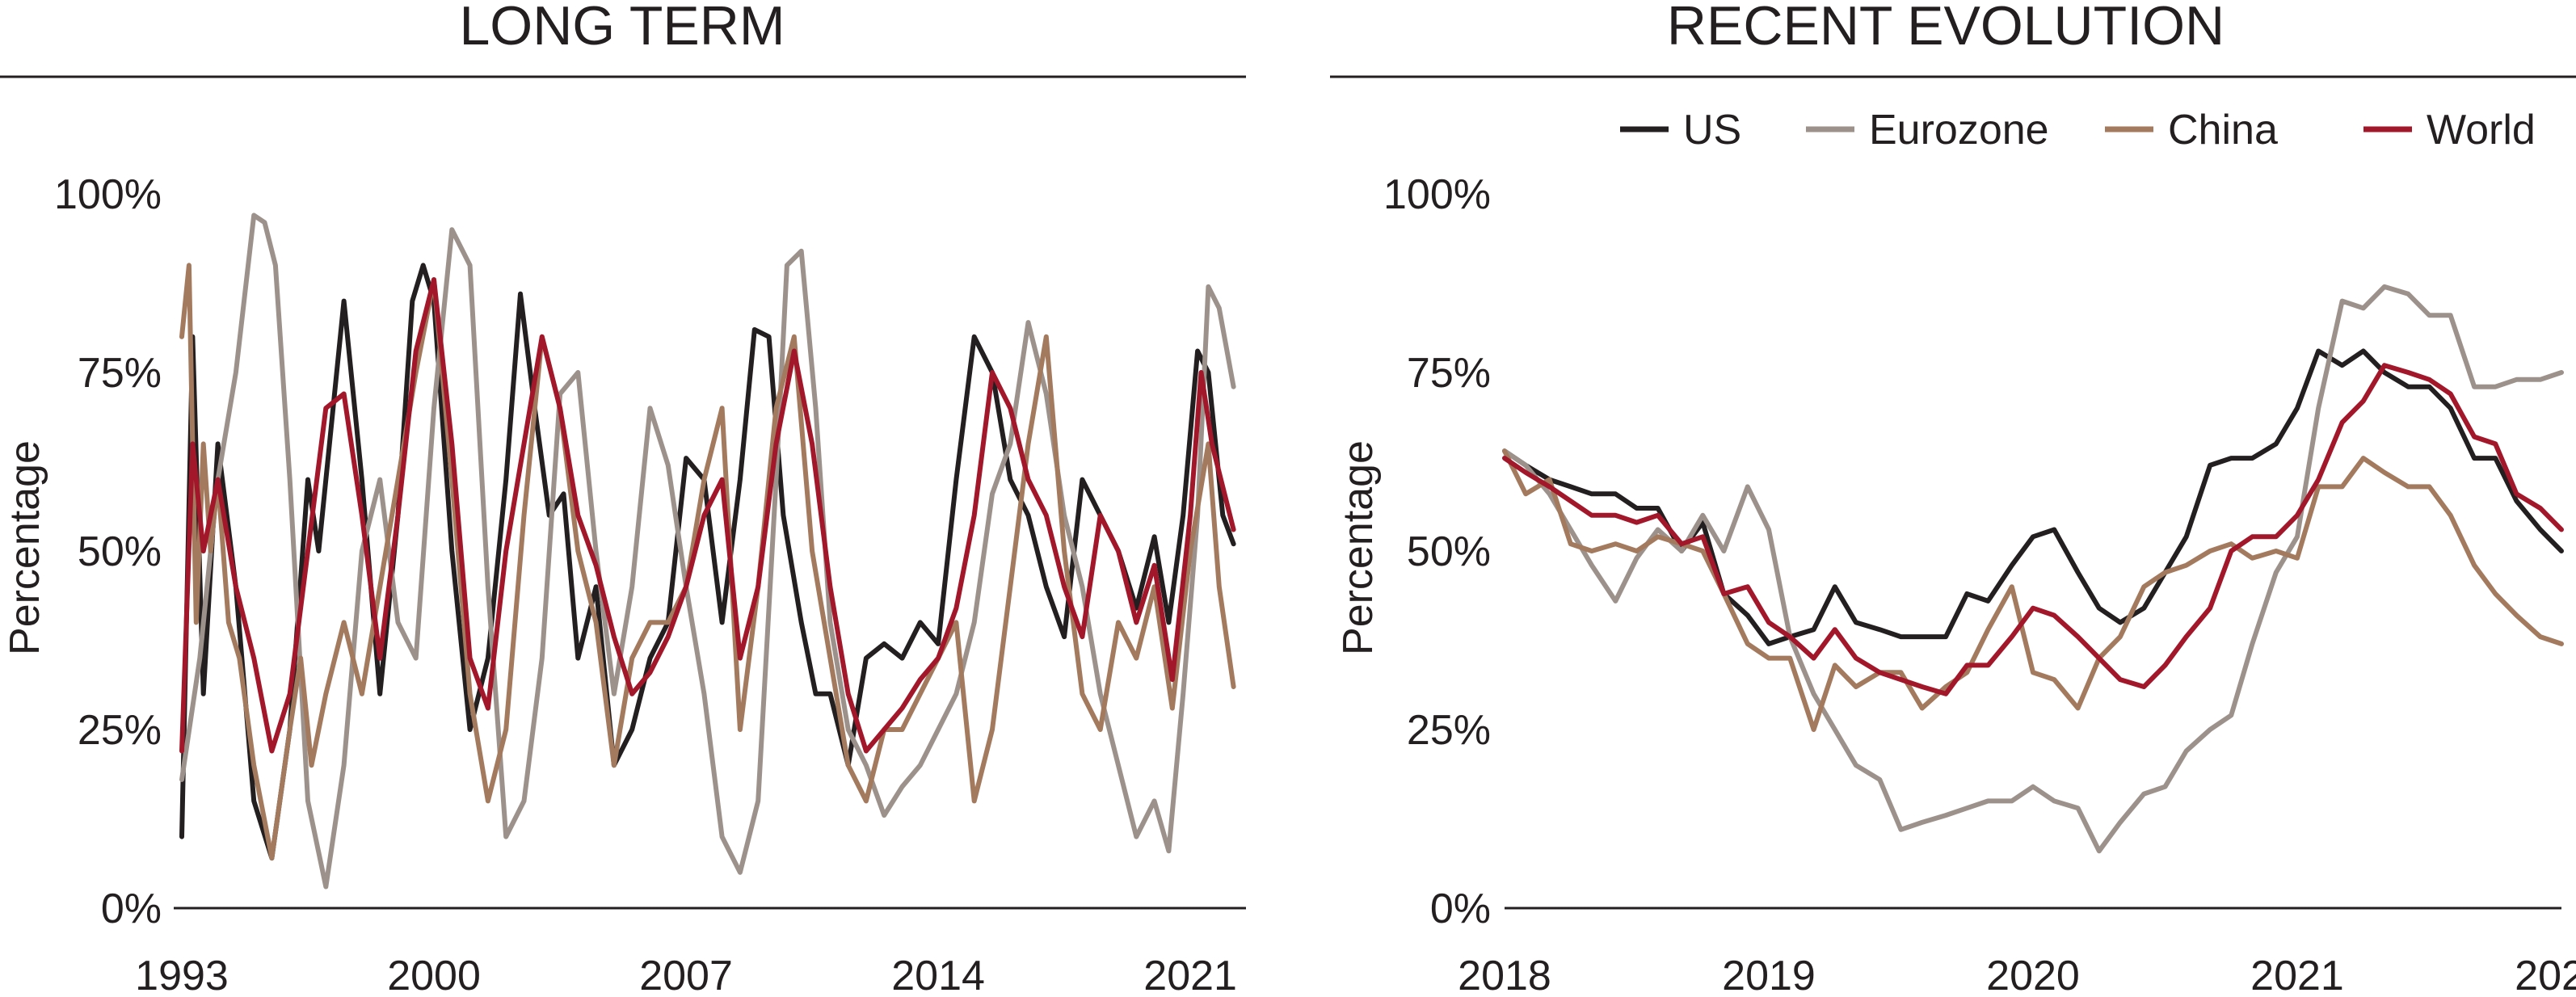 The height and width of the screenshot is (997, 2576). Describe the element at coordinates (2223, 131) in the screenshot. I see `legend-label-china: China` at that location.